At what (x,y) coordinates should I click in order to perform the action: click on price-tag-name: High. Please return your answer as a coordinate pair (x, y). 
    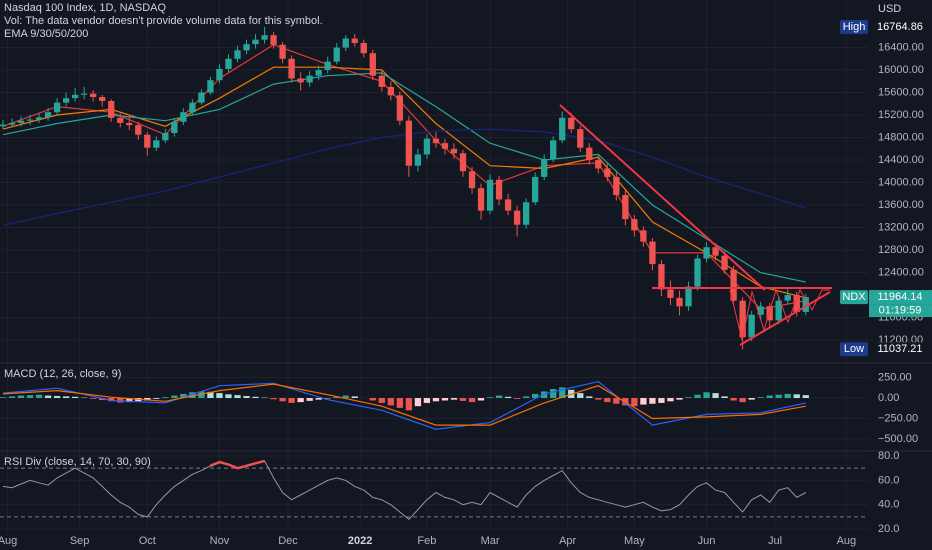
    Looking at the image, I should click on (854, 27).